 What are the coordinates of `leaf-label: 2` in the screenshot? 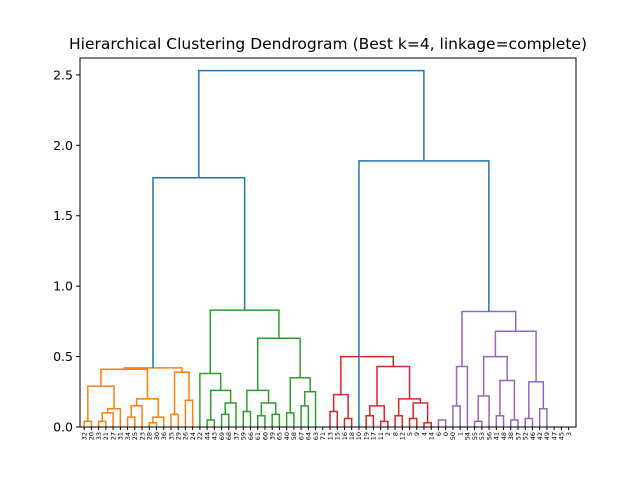 It's located at (388, 434).